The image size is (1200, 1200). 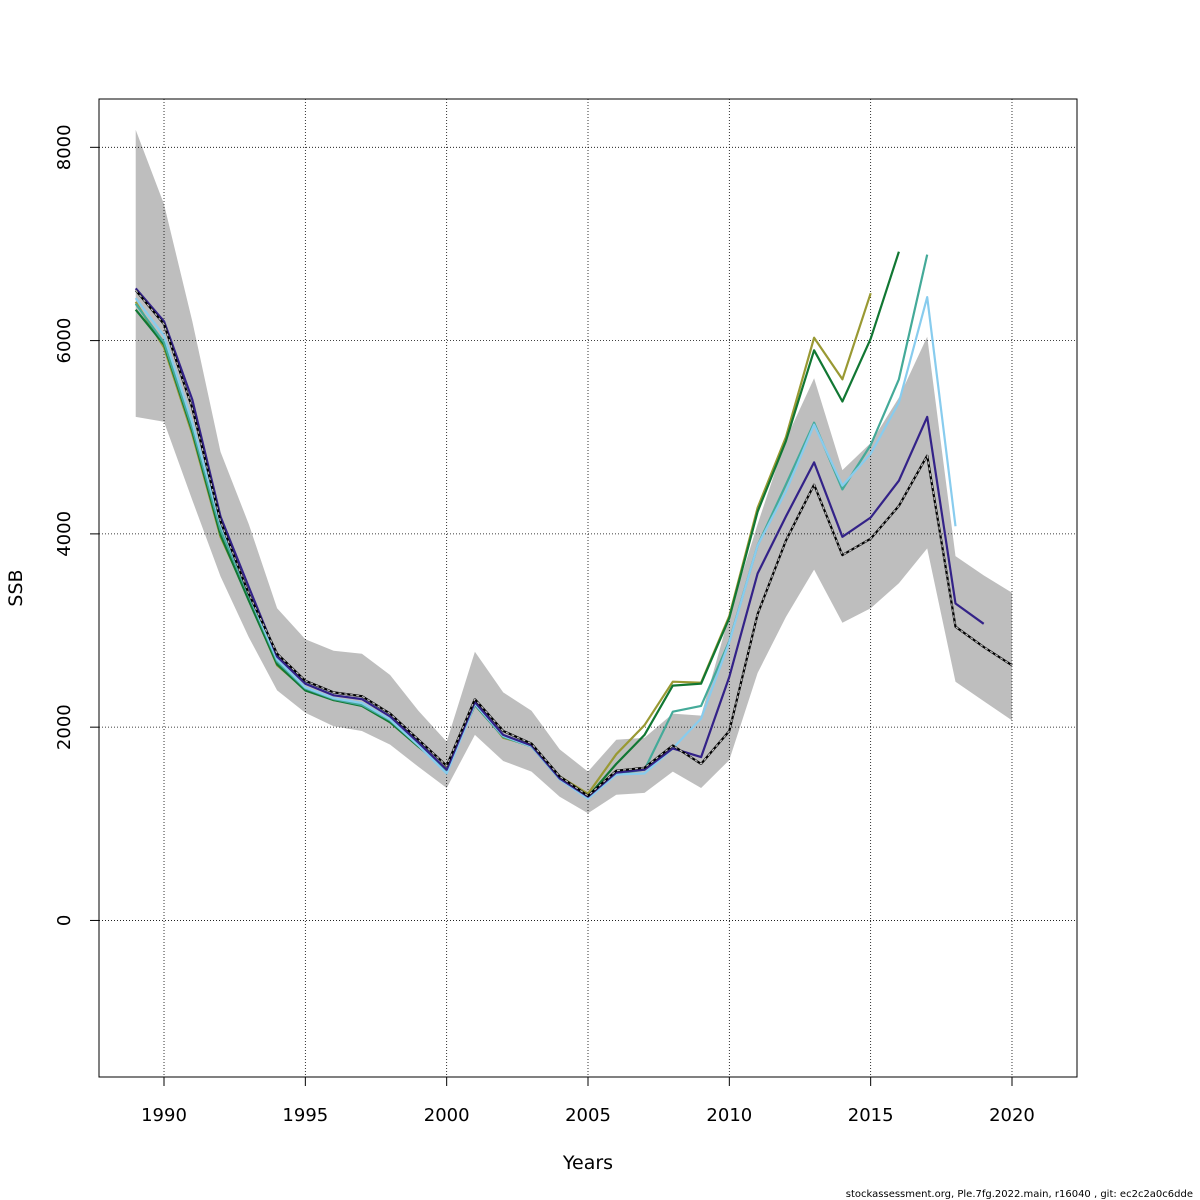 I want to click on y-tick-label: 8000, so click(x=64, y=147).